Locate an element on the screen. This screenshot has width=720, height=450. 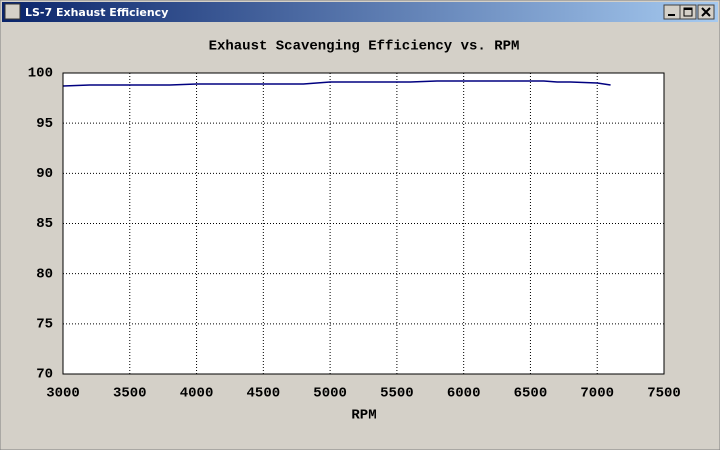
x-tick-label: 3000 is located at coordinates (63, 394).